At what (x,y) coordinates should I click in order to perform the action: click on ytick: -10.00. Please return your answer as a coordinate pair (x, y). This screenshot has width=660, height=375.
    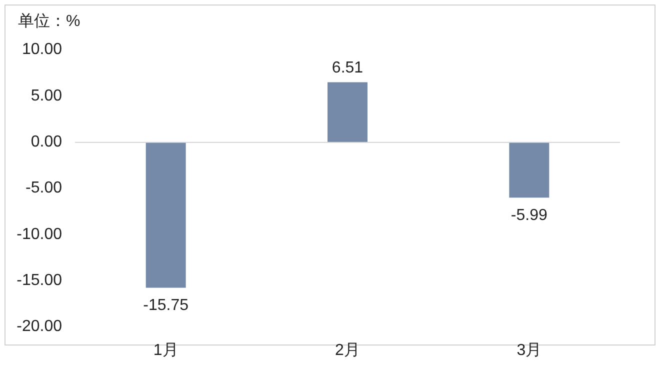
    Looking at the image, I should click on (39, 234).